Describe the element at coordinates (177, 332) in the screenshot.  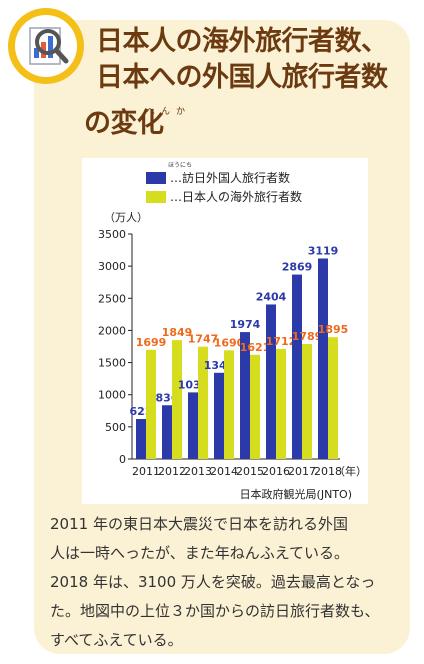
I see `bar-value-label: 1849` at that location.